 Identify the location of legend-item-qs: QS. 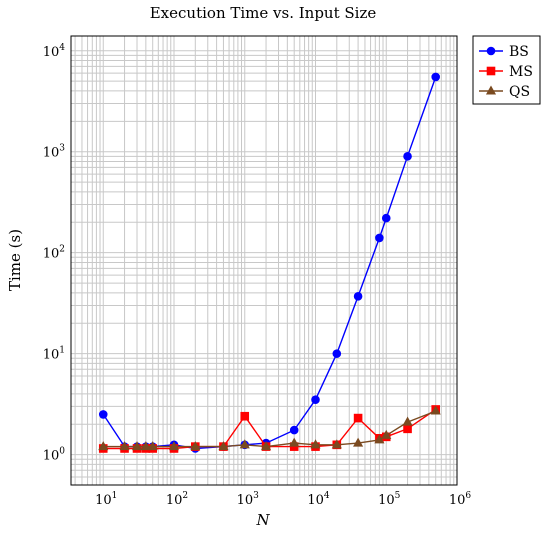
(504, 92).